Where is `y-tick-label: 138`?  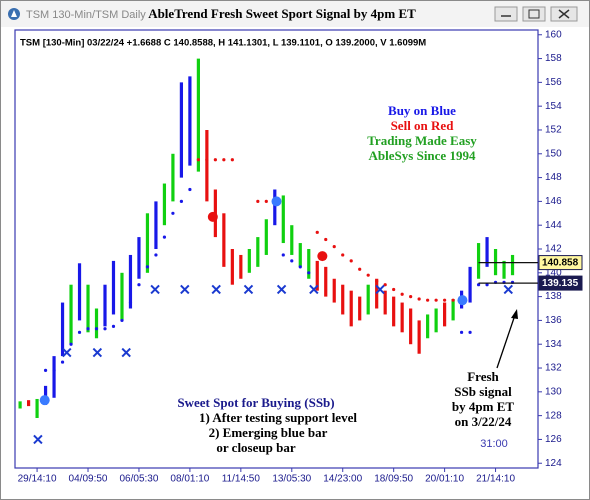
y-tick-label: 138 is located at coordinates (553, 296).